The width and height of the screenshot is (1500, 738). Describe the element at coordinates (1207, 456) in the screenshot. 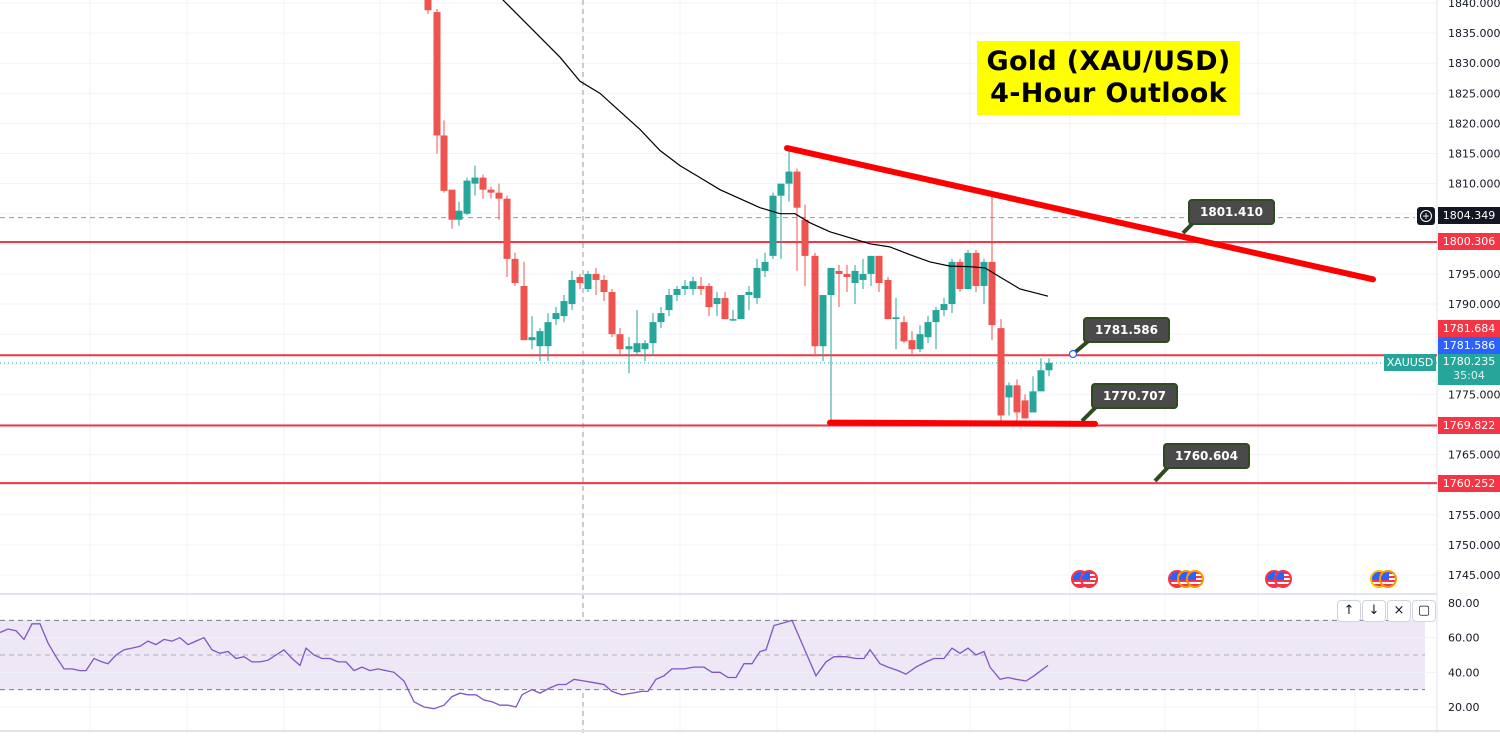

I see `callout-1760: 1760.604` at that location.